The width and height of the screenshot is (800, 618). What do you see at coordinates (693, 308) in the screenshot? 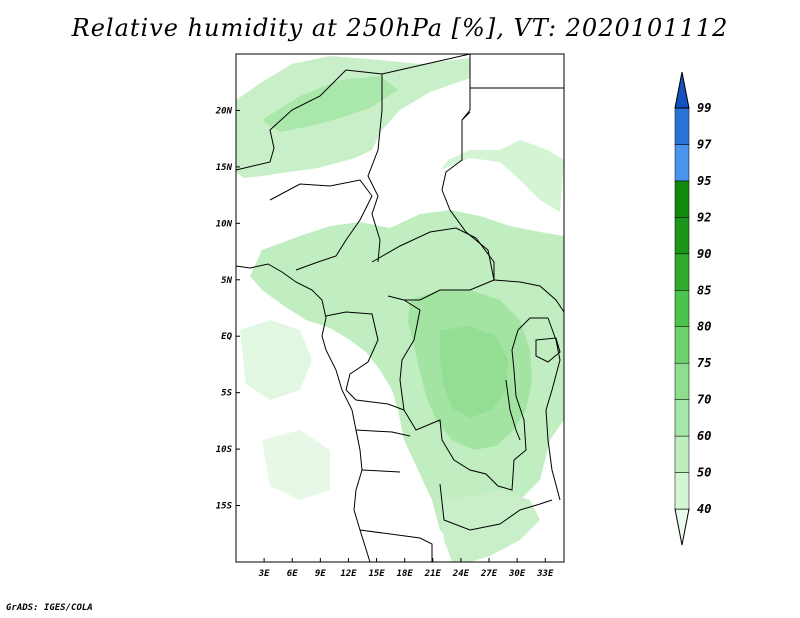
I see `colorbar: 40 50 60 70 75 80 85 90 92 95 97 99` at bounding box center [693, 308].